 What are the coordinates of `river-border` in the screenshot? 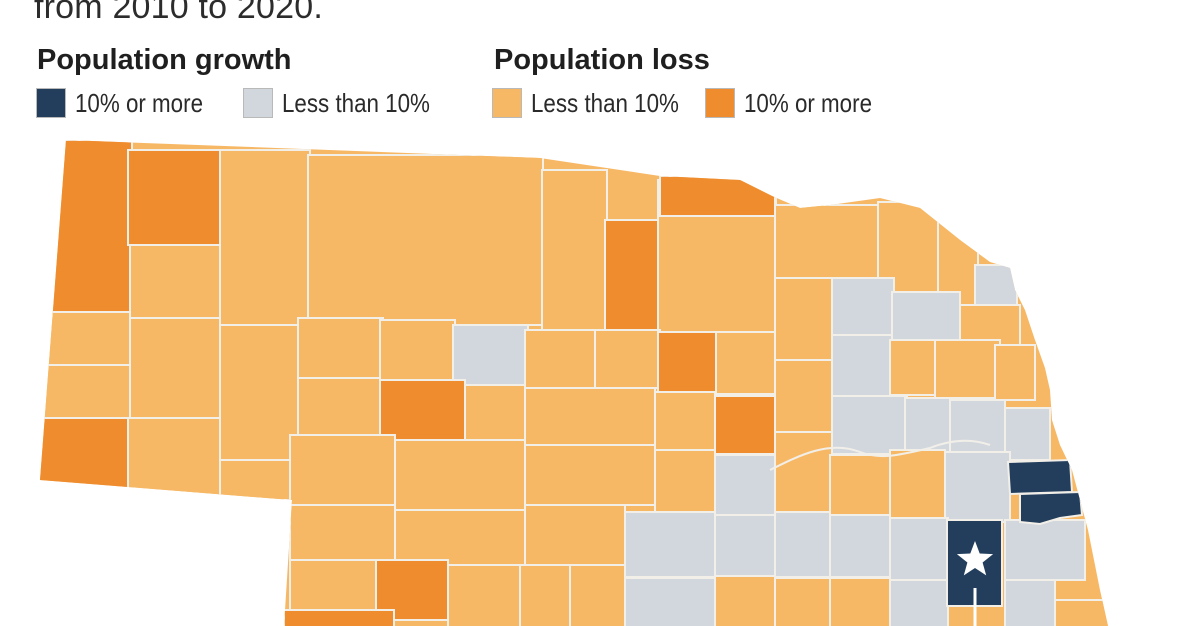 It's located at (880, 455).